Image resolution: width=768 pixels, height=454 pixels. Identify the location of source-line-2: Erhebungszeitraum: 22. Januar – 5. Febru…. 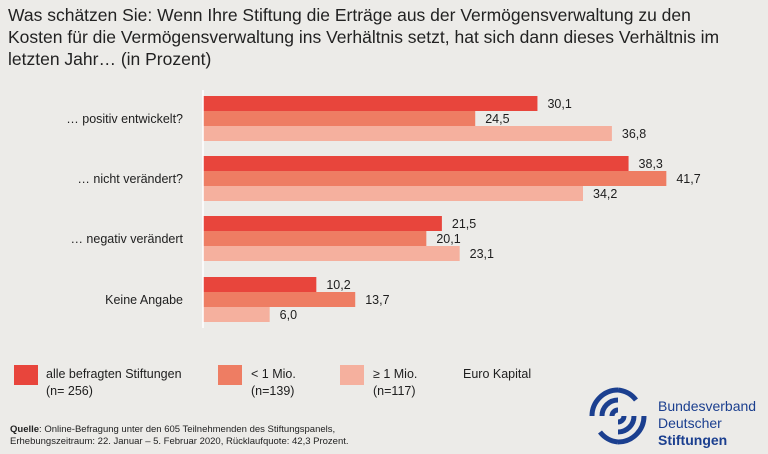
(179, 441).